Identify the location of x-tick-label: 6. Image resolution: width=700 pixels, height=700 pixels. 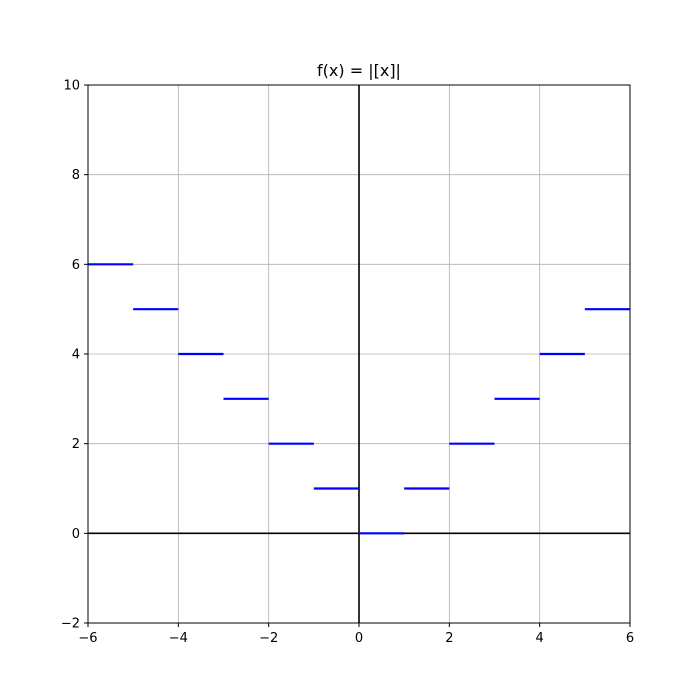
(630, 638).